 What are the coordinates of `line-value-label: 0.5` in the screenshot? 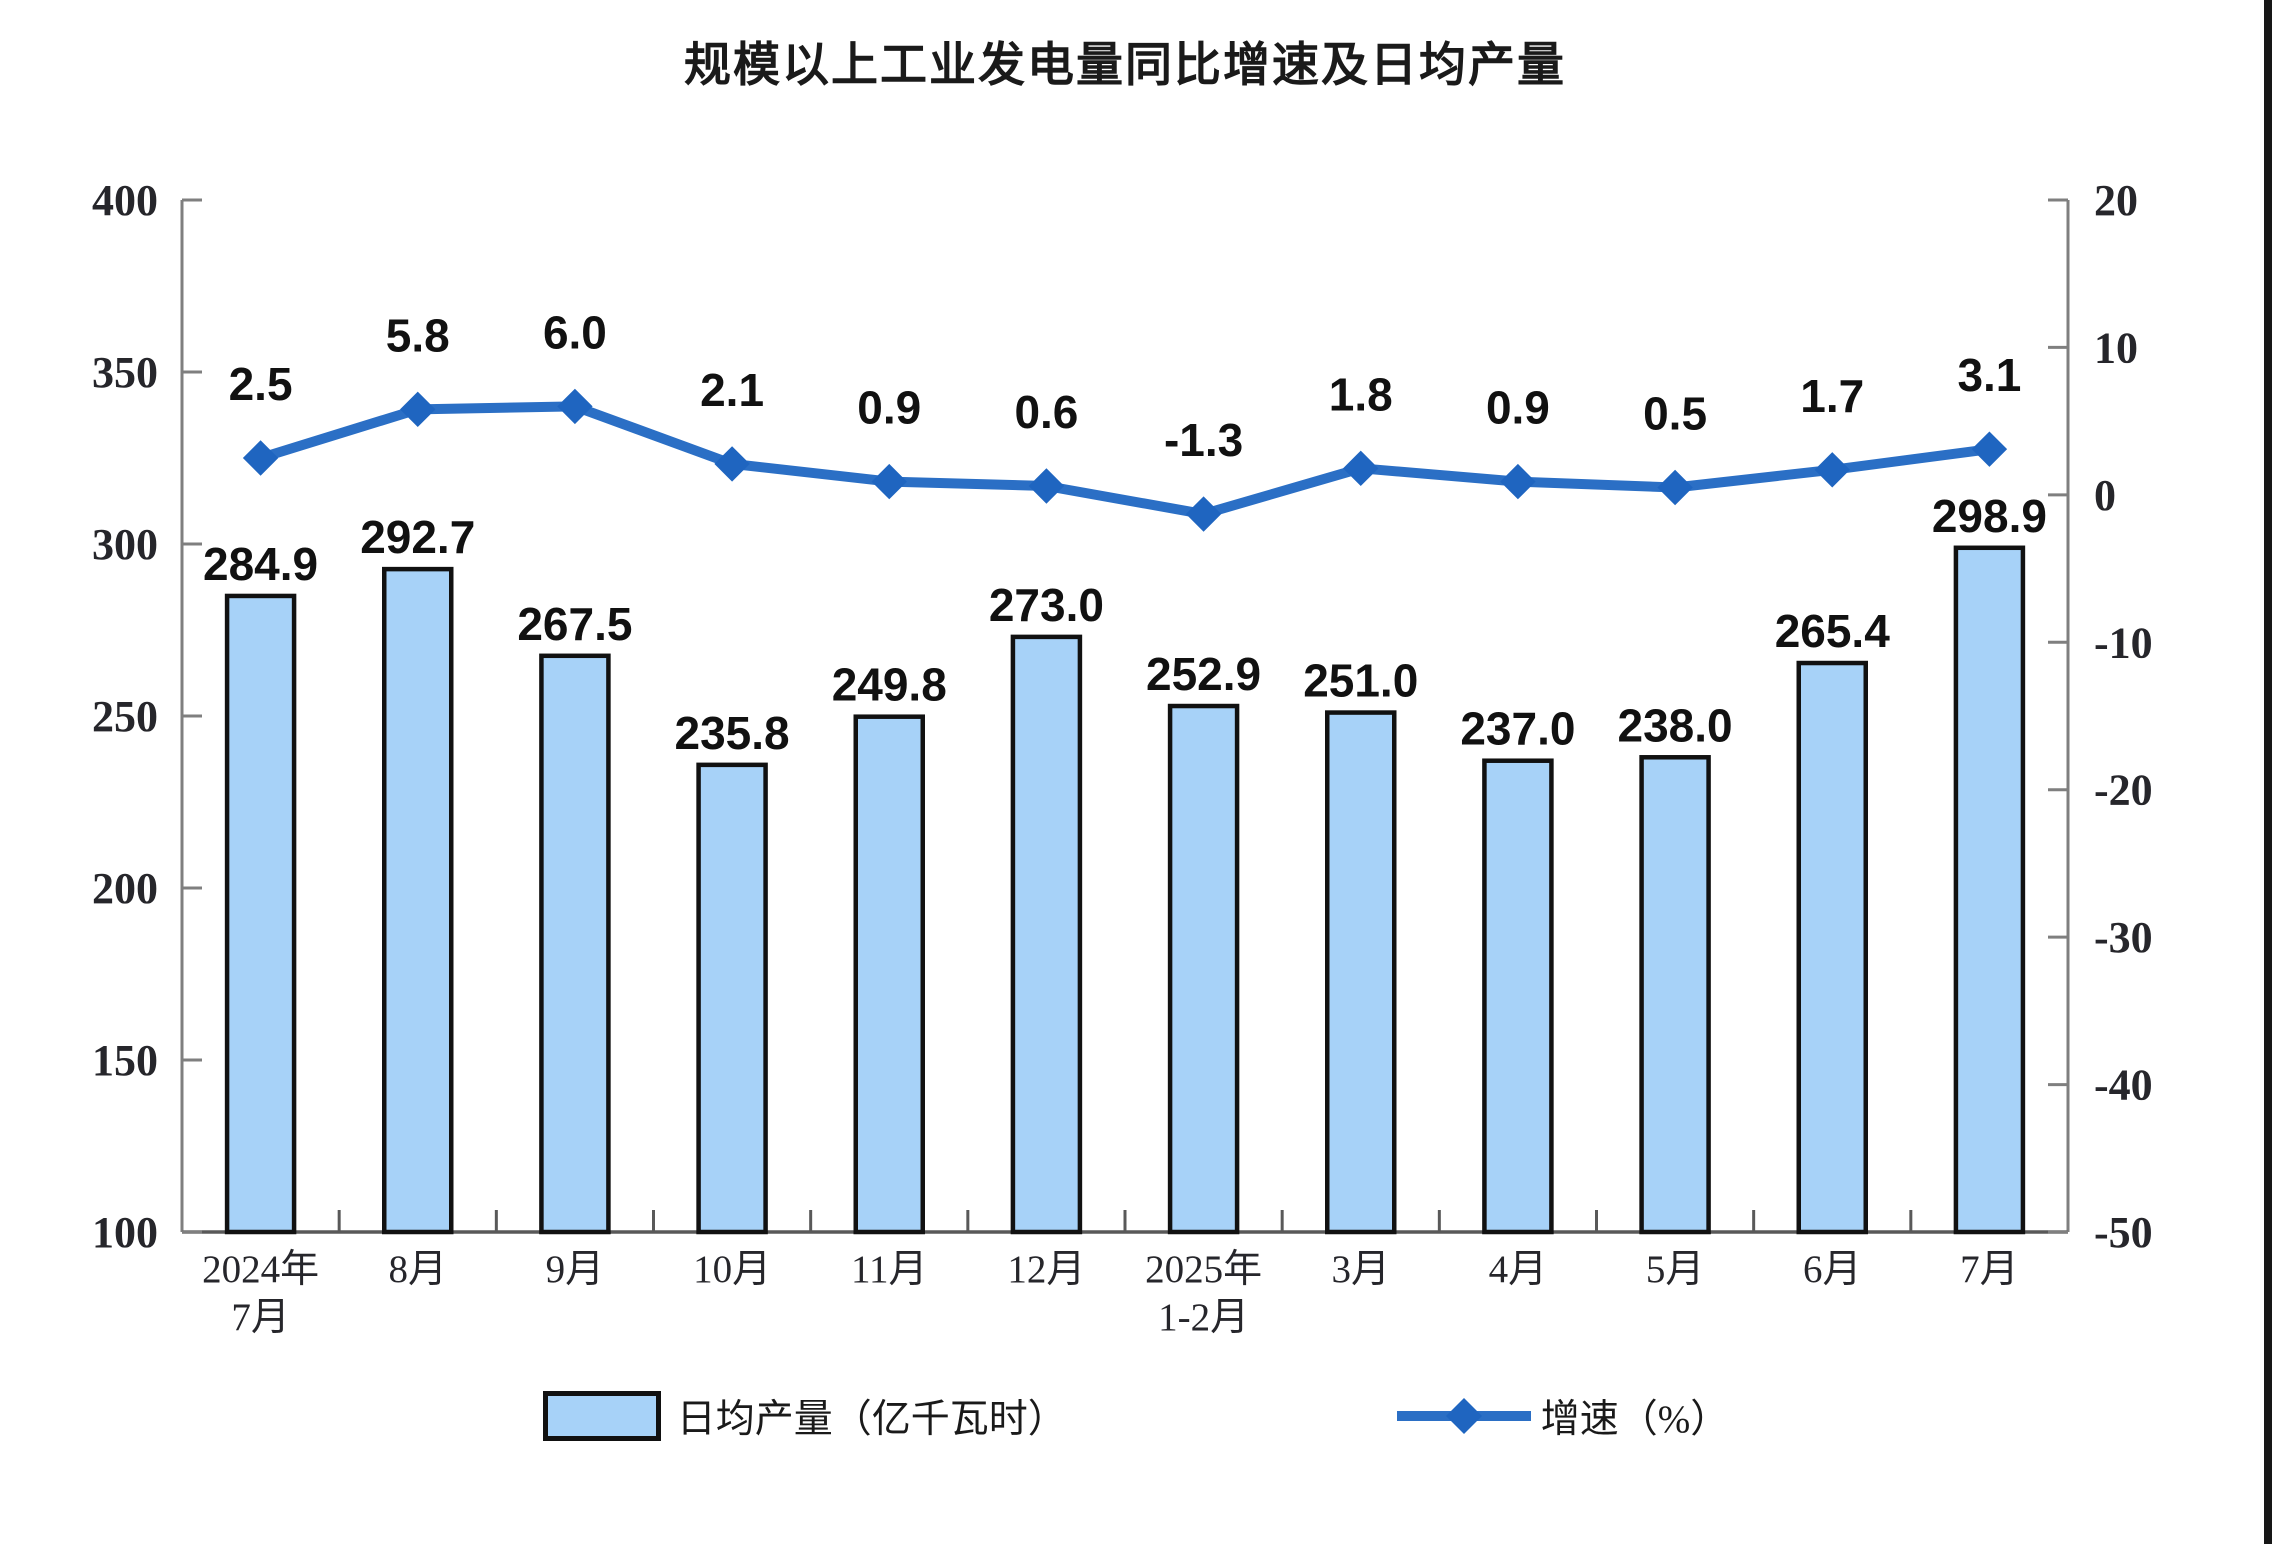 It's located at (1675, 413).